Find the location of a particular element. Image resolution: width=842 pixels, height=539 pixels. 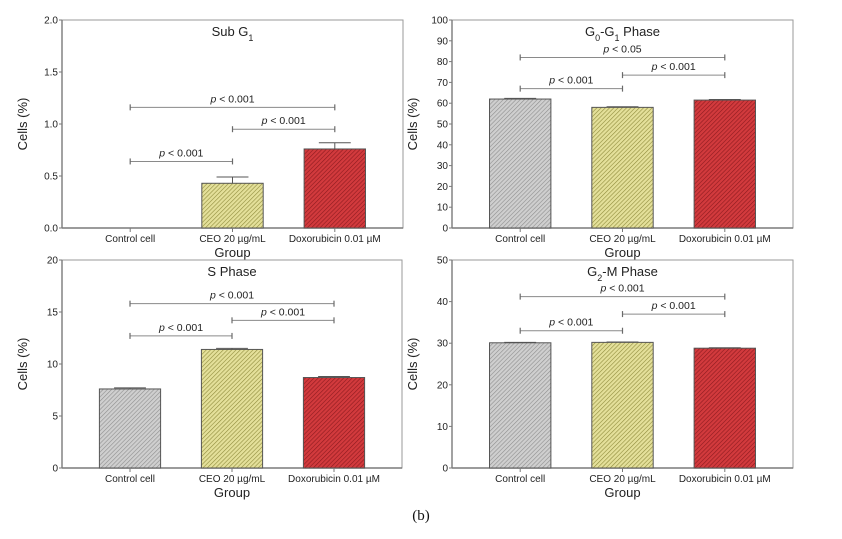

y-tick-label: 1.0 is located at coordinates (51, 125).